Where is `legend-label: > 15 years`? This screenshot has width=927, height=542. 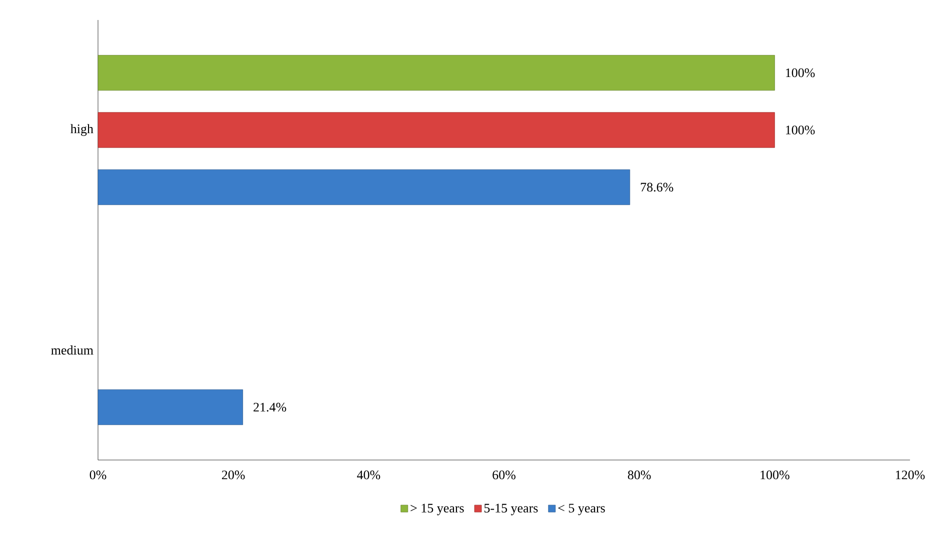
legend-label: > 15 years is located at coordinates (437, 510).